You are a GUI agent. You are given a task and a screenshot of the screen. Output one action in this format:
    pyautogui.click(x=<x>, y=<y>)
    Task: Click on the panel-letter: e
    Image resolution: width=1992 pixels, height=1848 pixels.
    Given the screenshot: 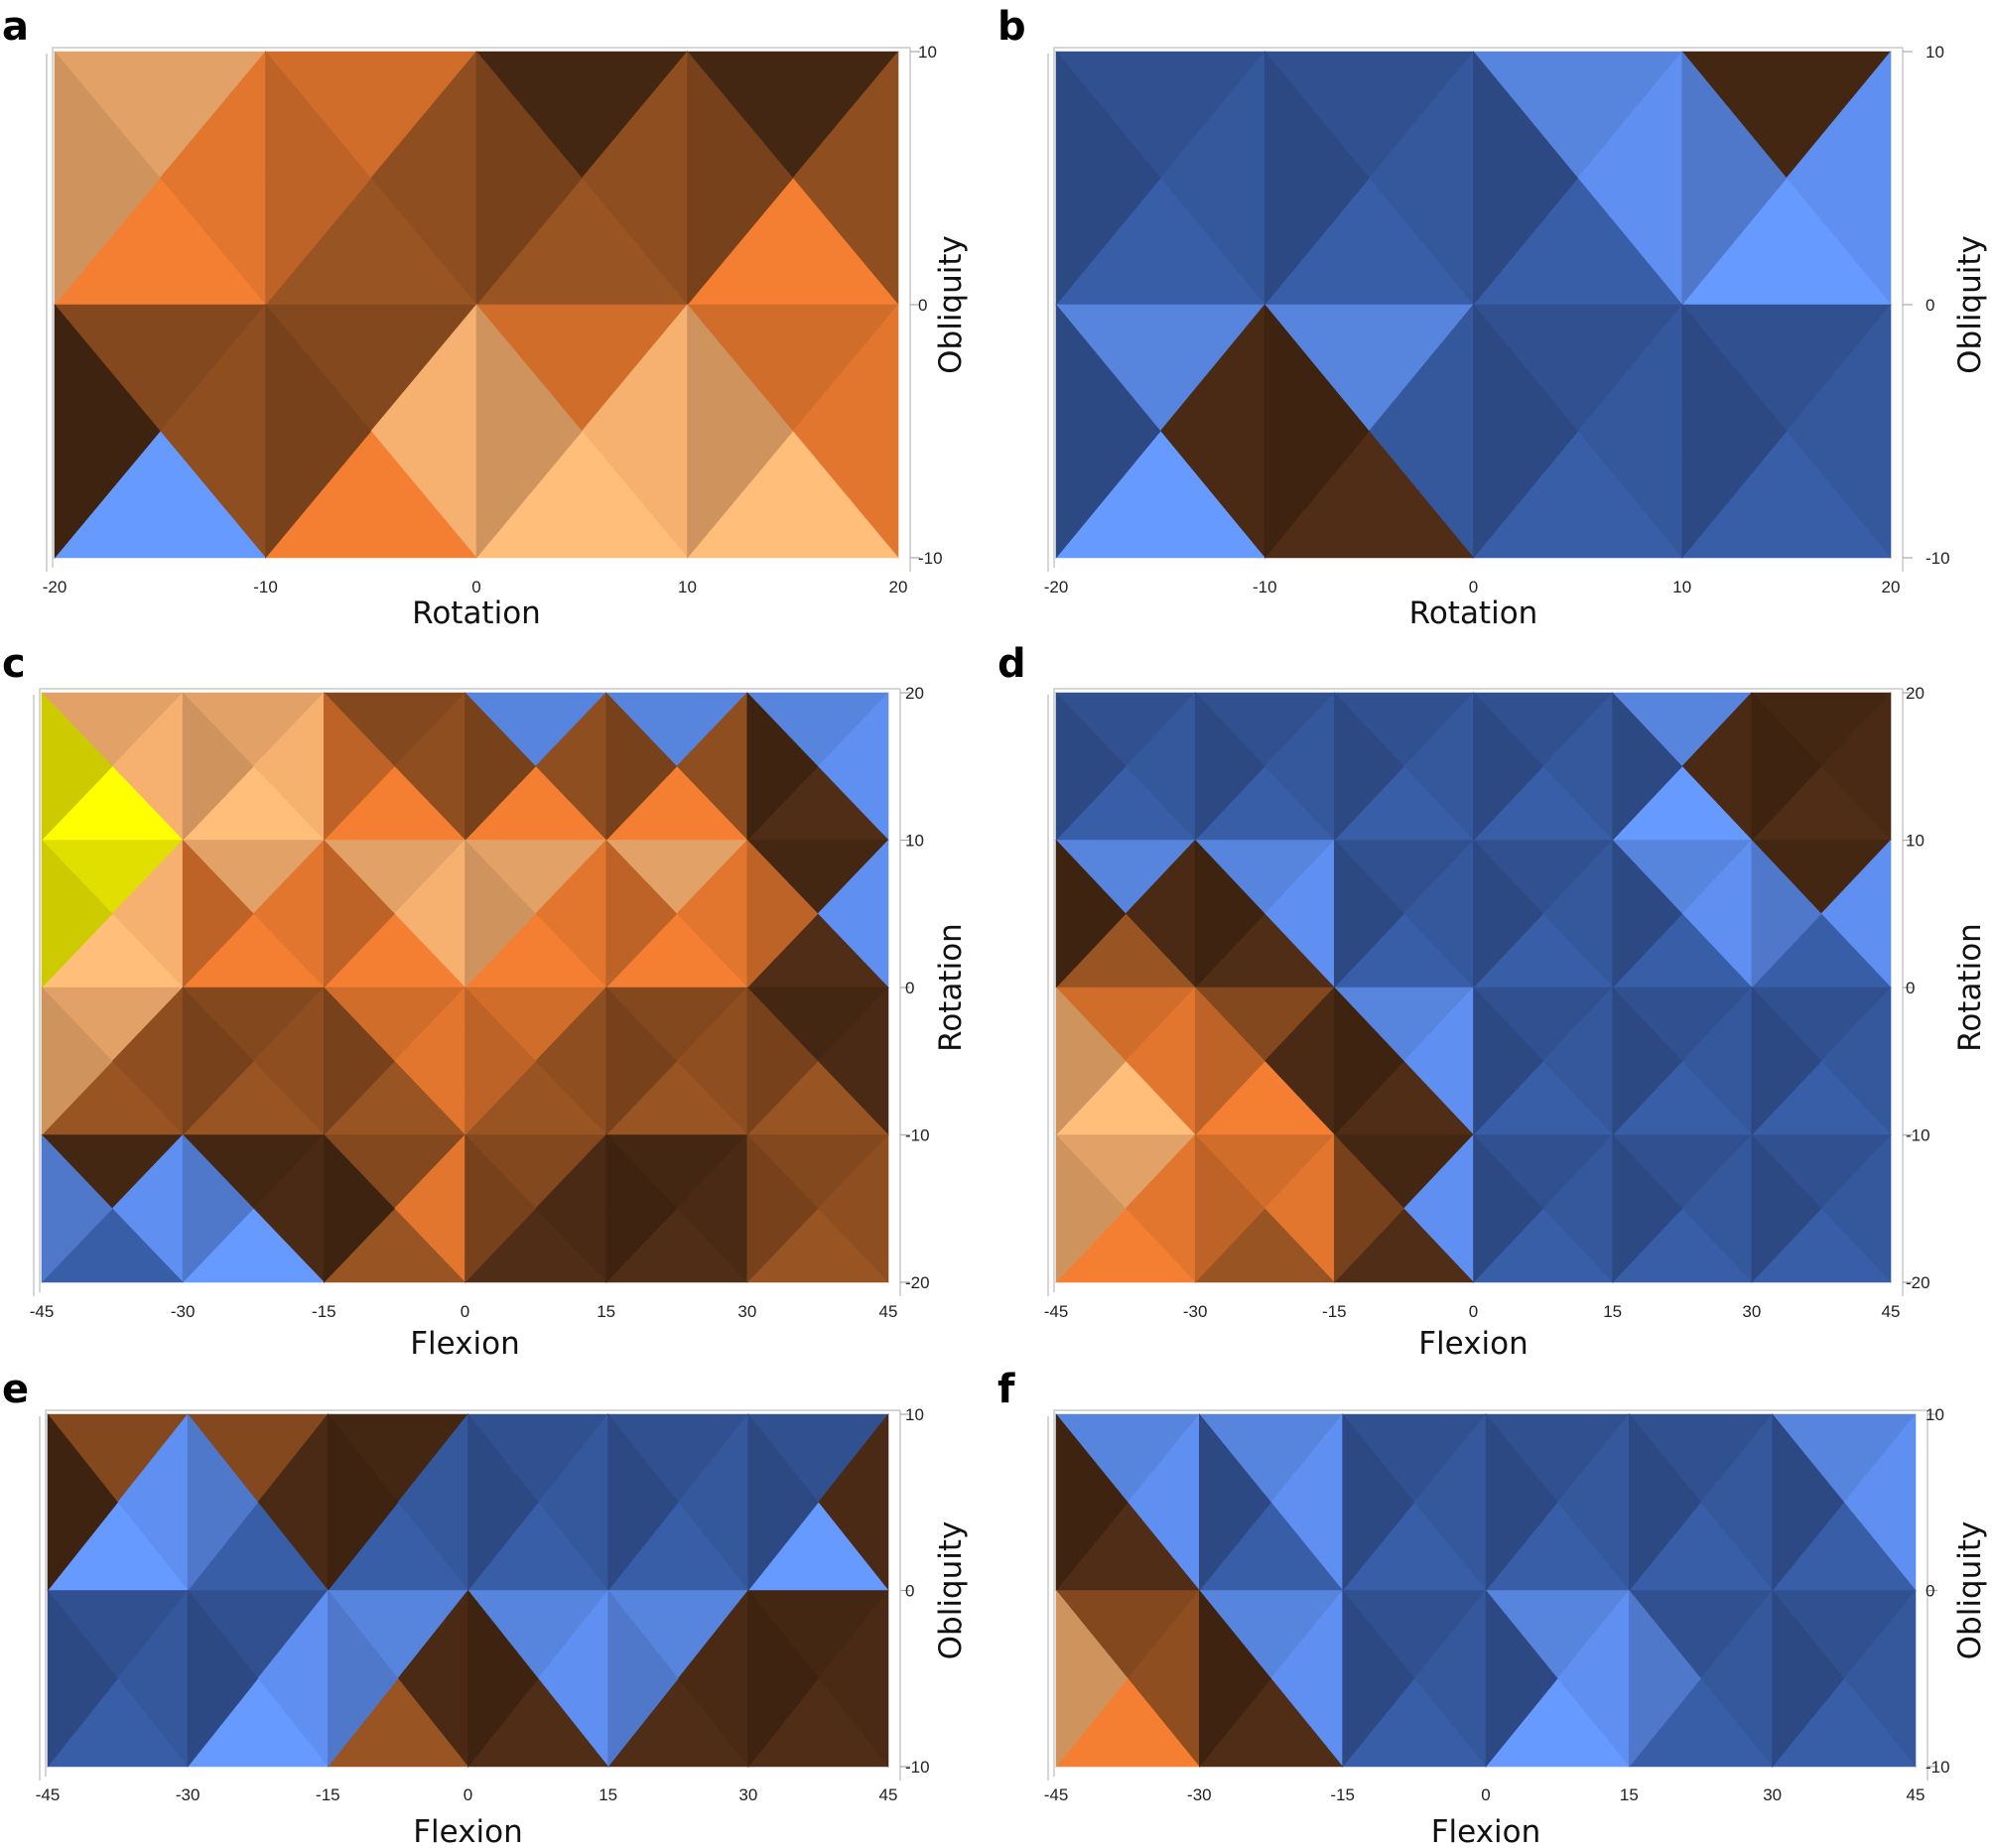 What is the action you would take?
    pyautogui.click(x=16, y=1389)
    